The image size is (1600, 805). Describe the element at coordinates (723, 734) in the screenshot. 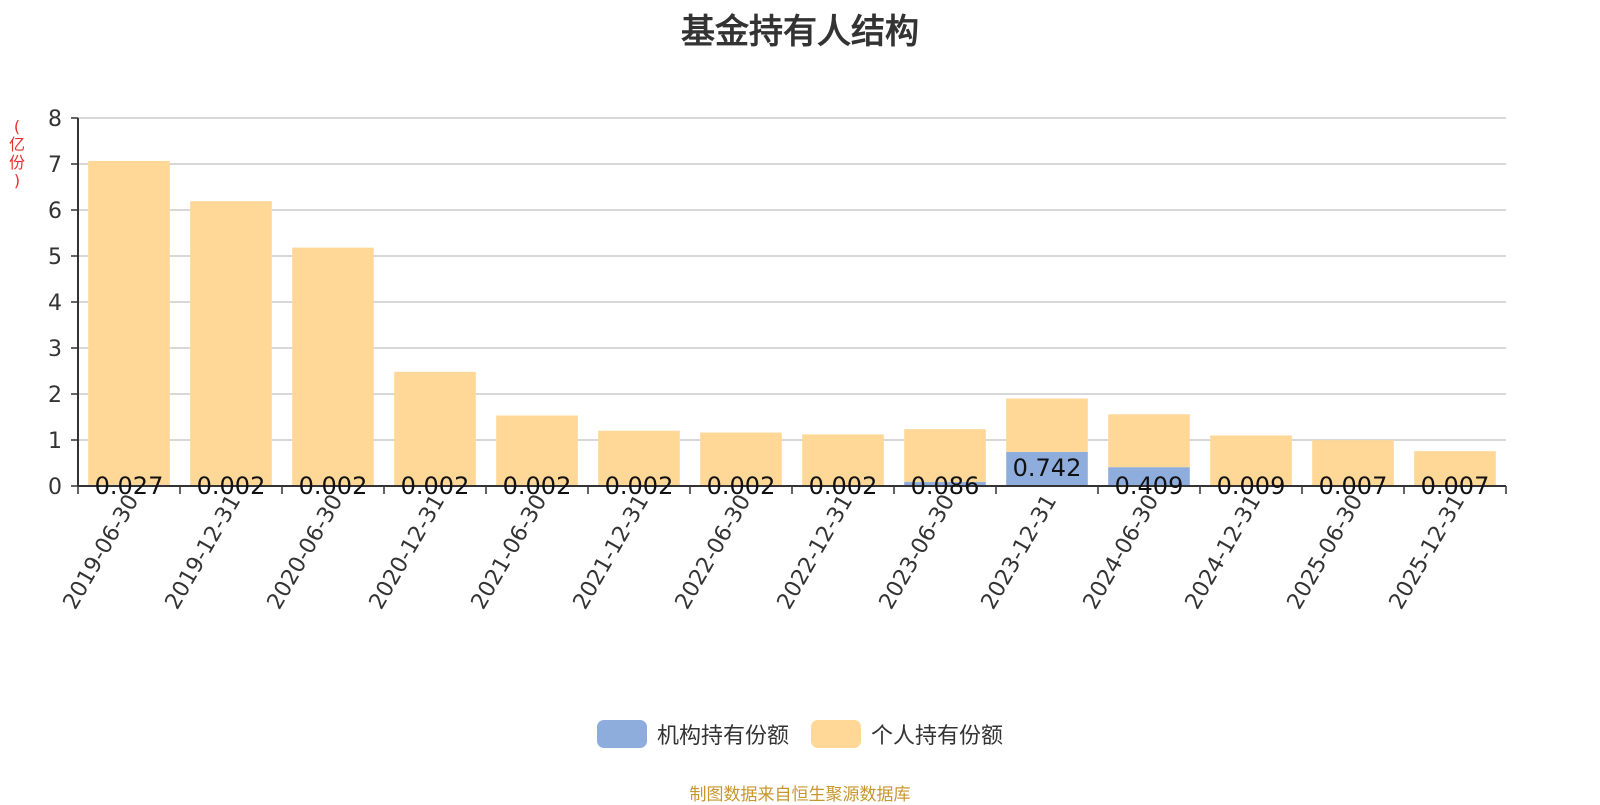

I see `legend-label-institution: 机构持有份额` at that location.